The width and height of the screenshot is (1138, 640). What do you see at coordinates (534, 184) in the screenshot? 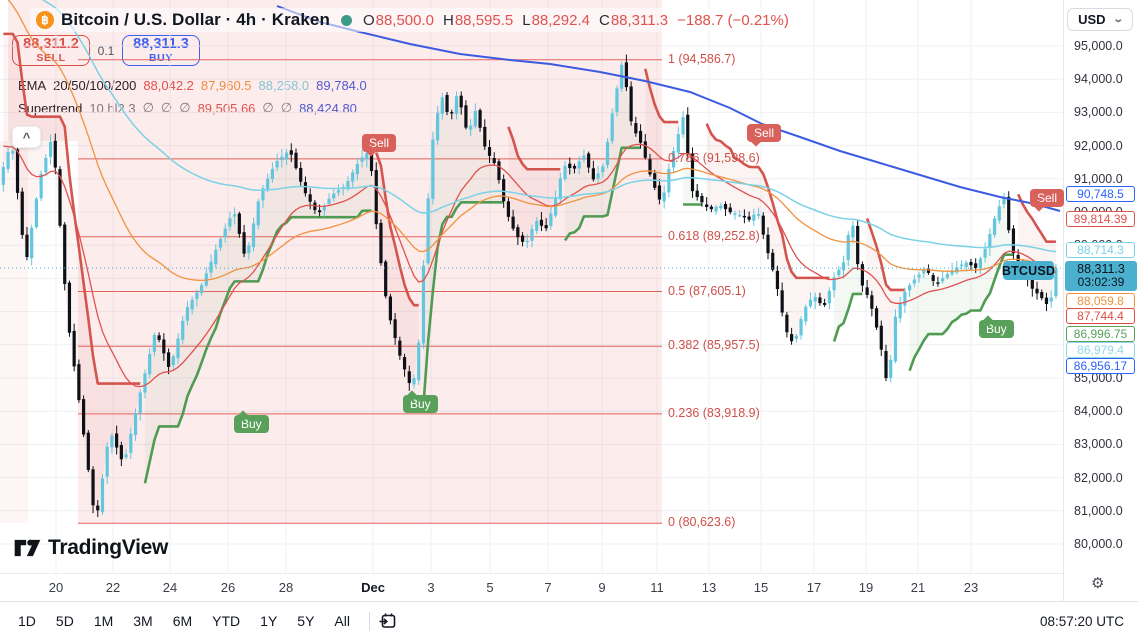
I see `supertrend-fill` at bounding box center [534, 184].